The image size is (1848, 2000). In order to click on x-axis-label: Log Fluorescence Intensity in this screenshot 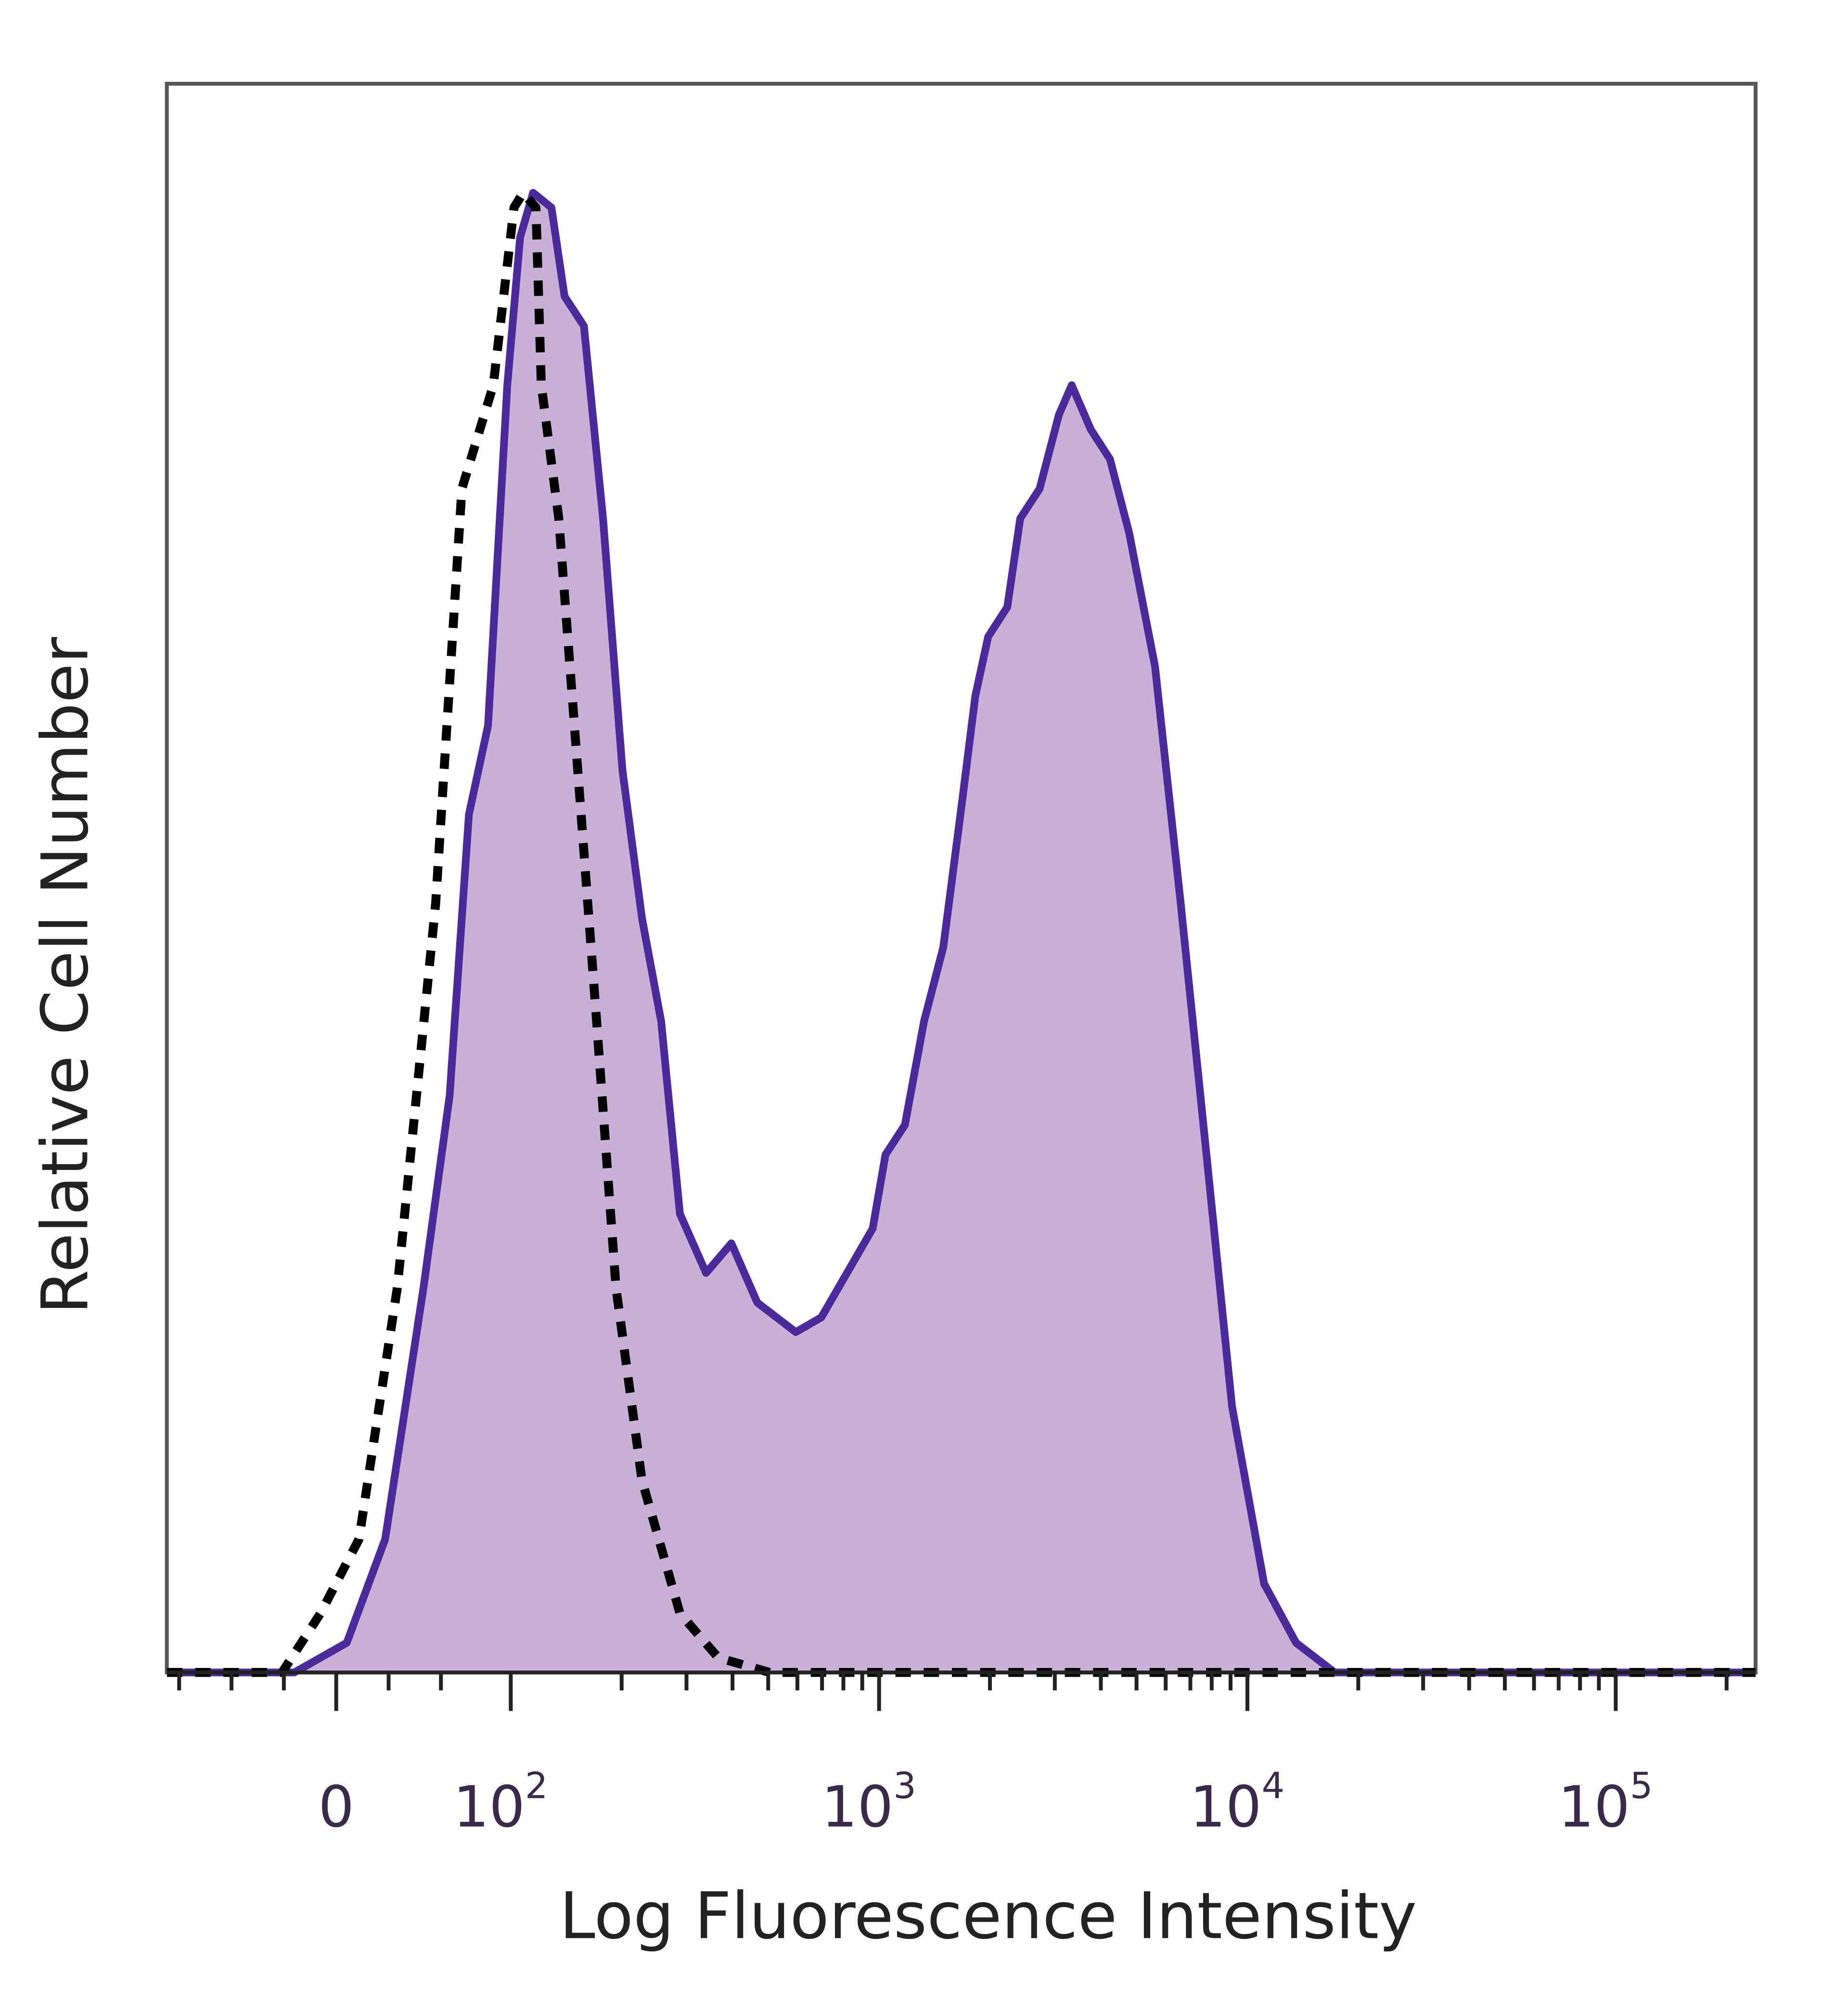, I will do `click(988, 1916)`.